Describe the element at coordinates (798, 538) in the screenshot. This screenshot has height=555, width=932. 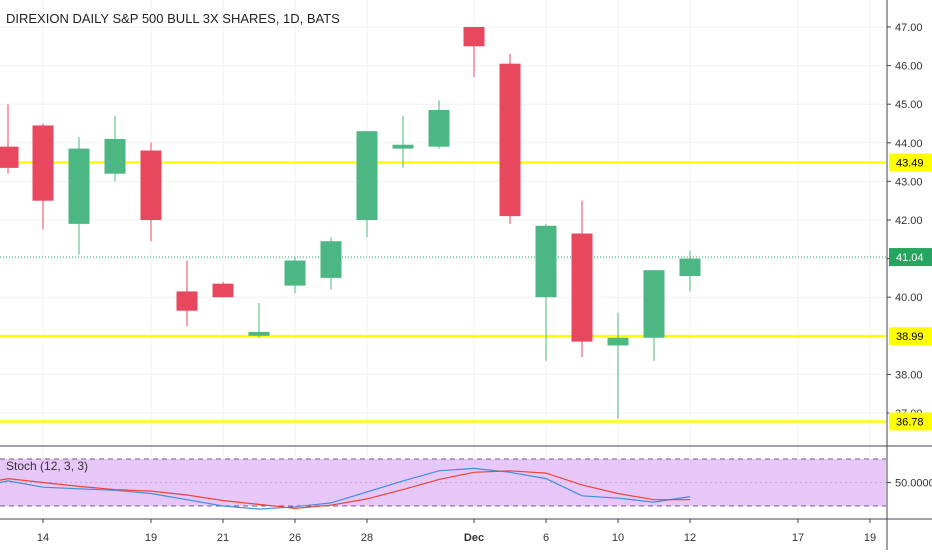
I see `time-tick-label: 17` at that location.